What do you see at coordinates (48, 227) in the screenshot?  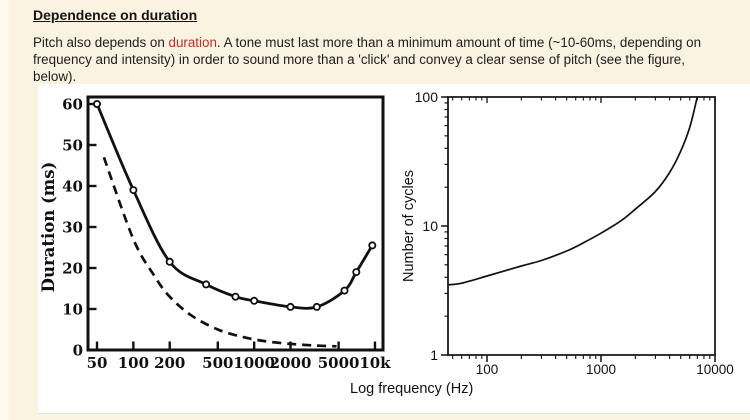 I see `svg-text: Duration (ms)` at bounding box center [48, 227].